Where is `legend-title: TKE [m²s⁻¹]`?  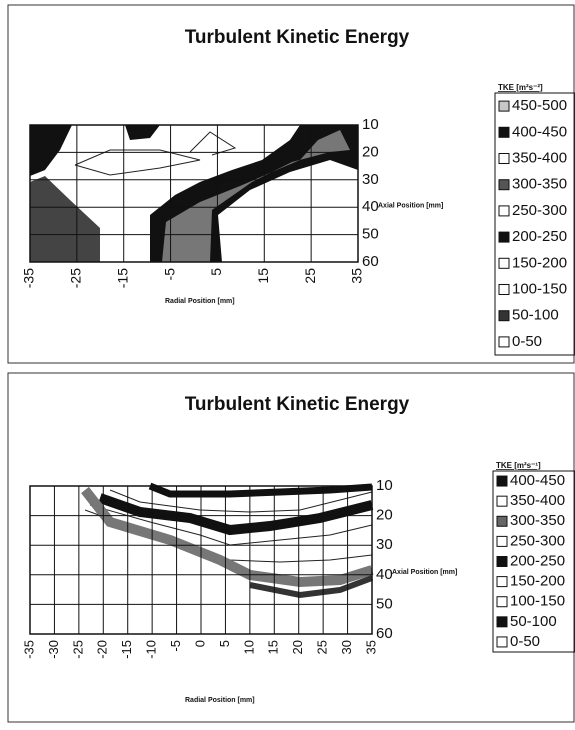
legend-title: TKE [m²s⁻¹] is located at coordinates (518, 465).